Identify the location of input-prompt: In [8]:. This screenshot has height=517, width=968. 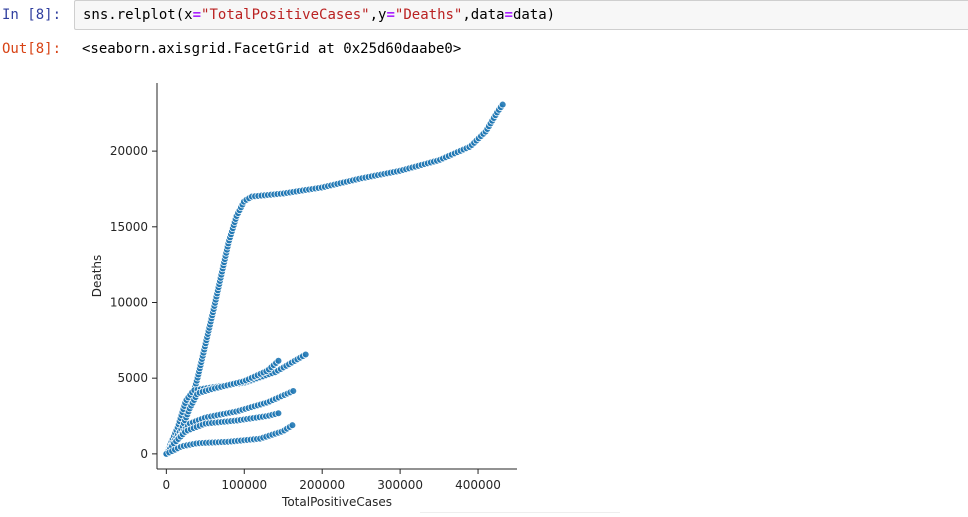
(32, 15).